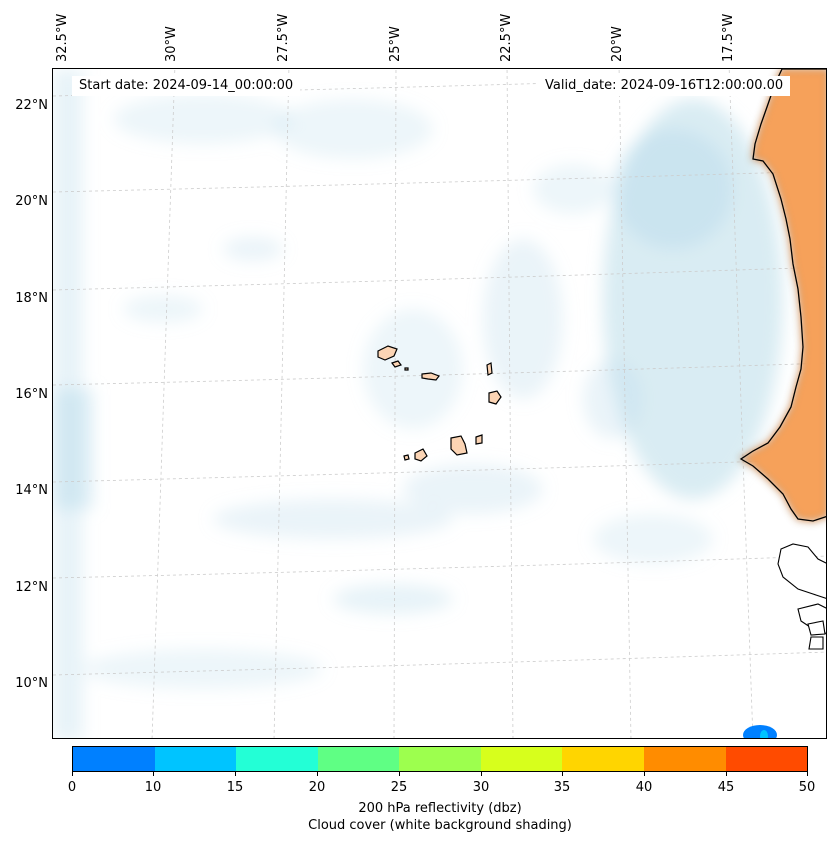 Image resolution: width=837 pixels, height=843 pixels. I want to click on island-santo-antao, so click(387, 353).